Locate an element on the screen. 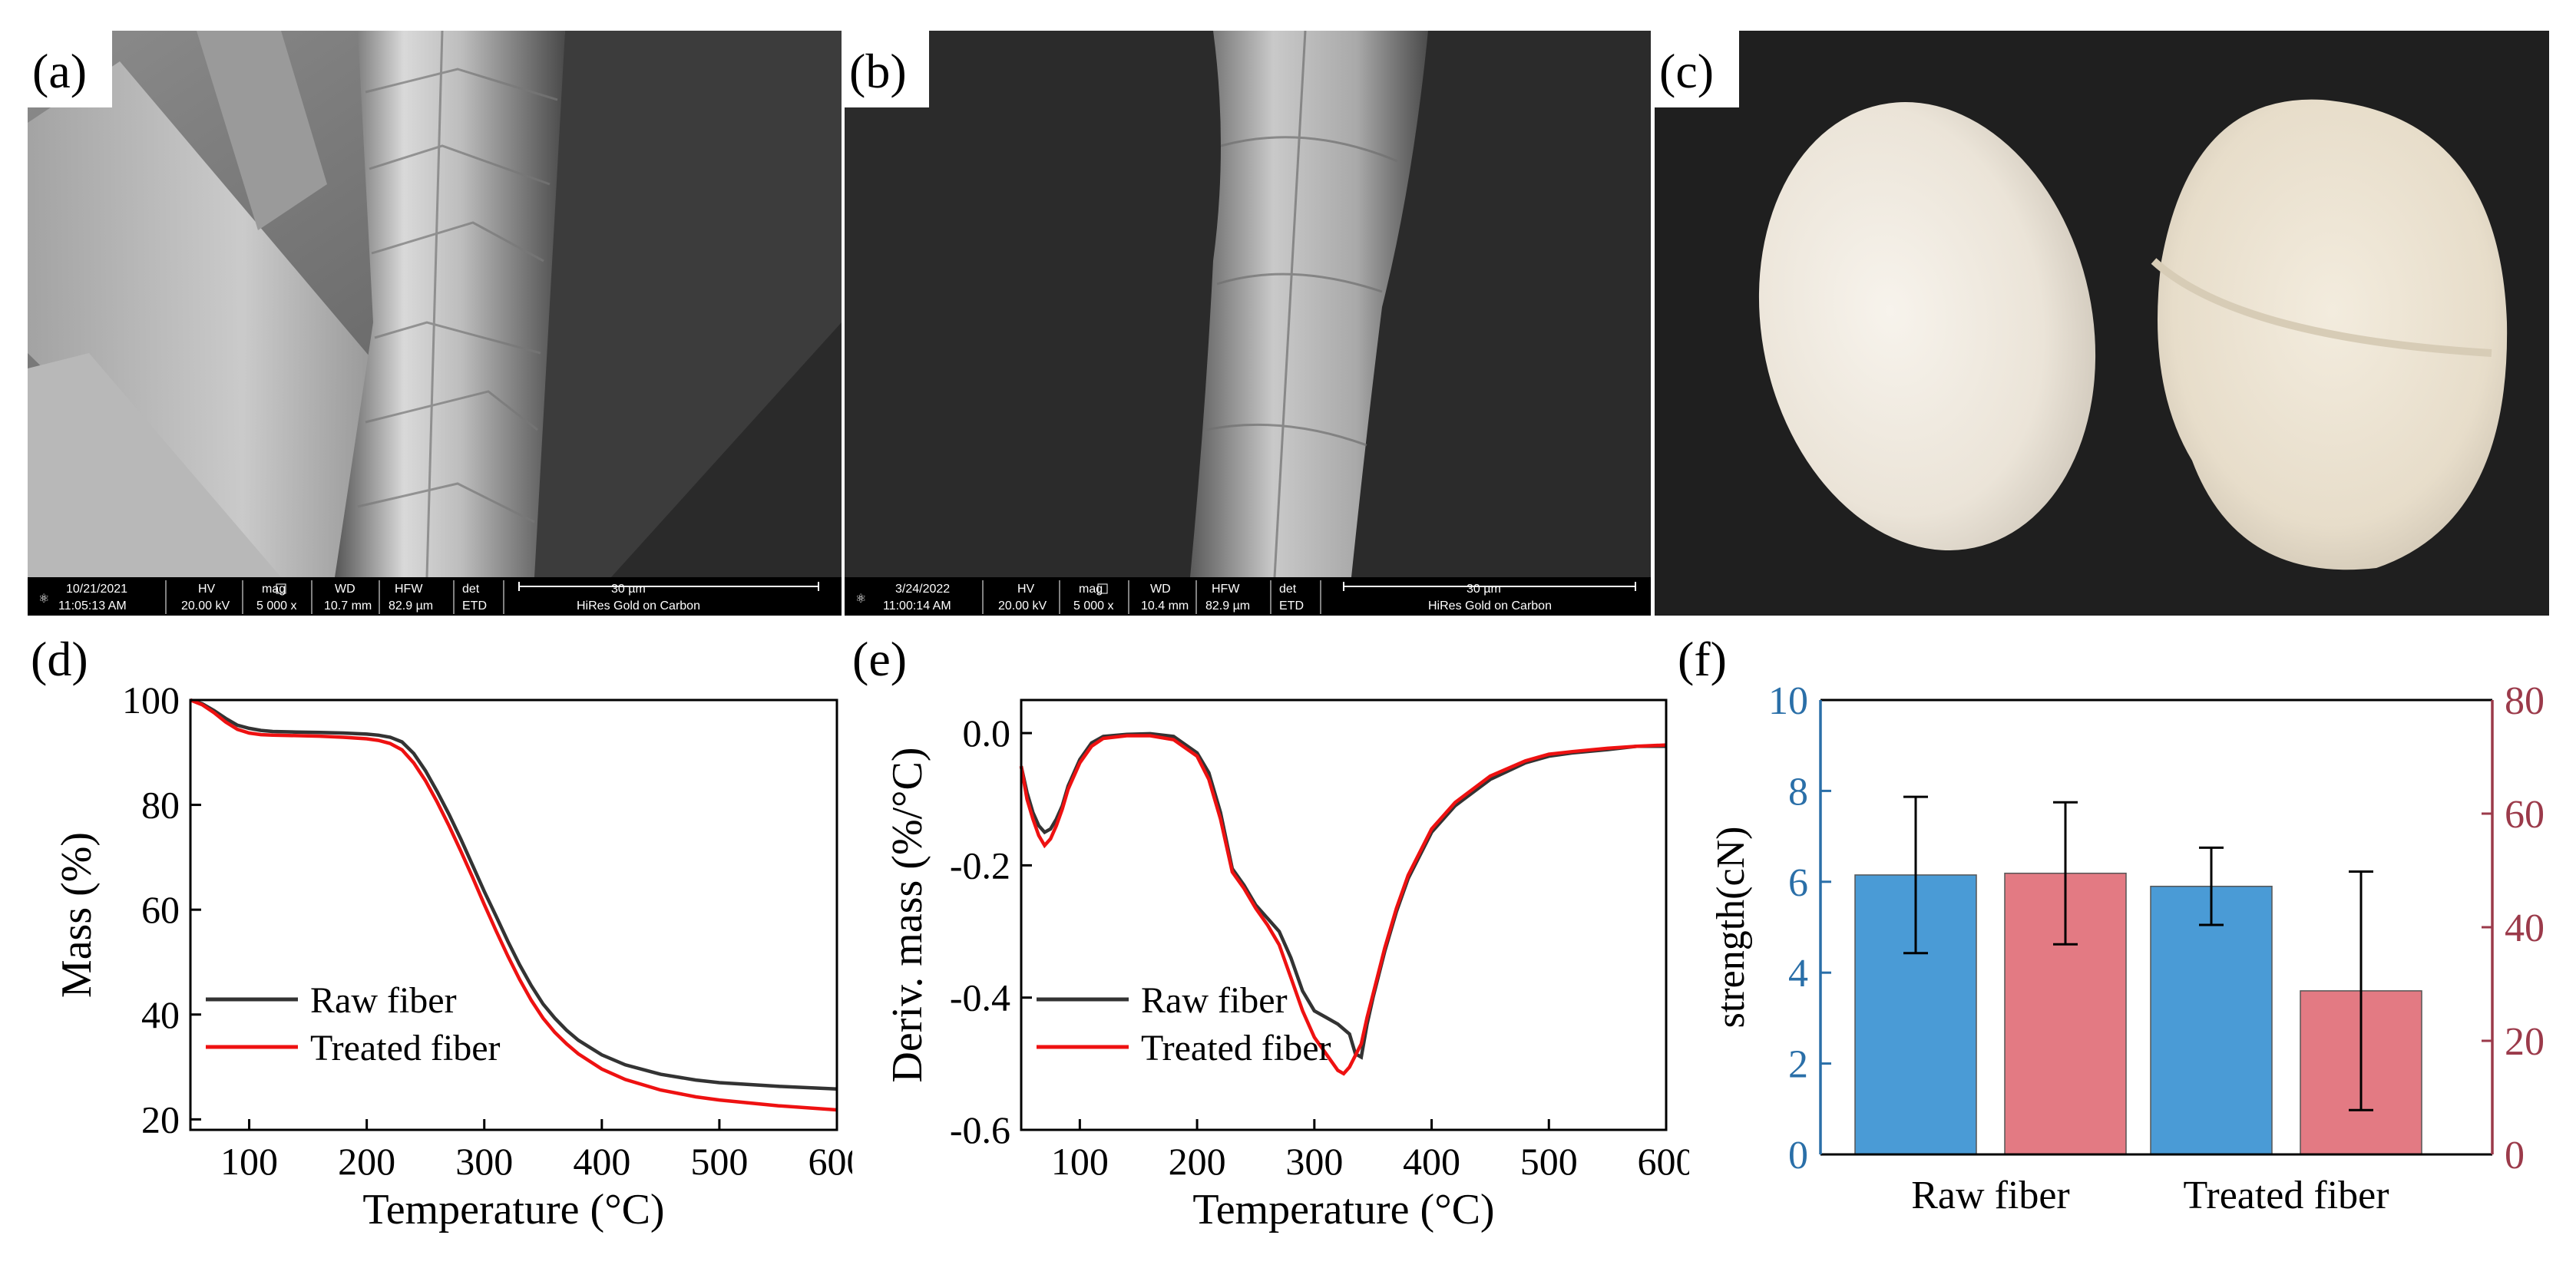  y-left-tick-label: 4 is located at coordinates (1798, 974).